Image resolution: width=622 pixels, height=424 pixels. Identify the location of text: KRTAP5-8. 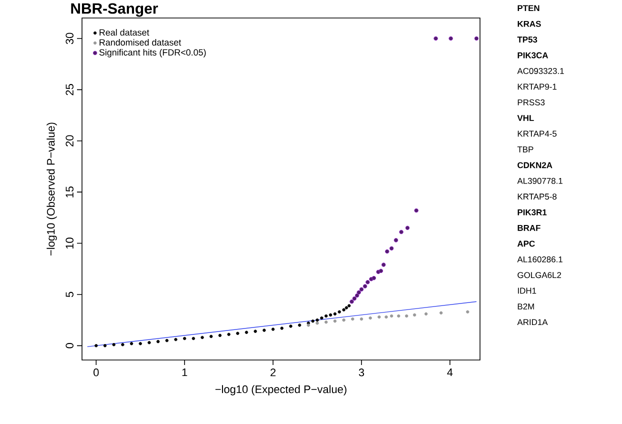
(537, 197).